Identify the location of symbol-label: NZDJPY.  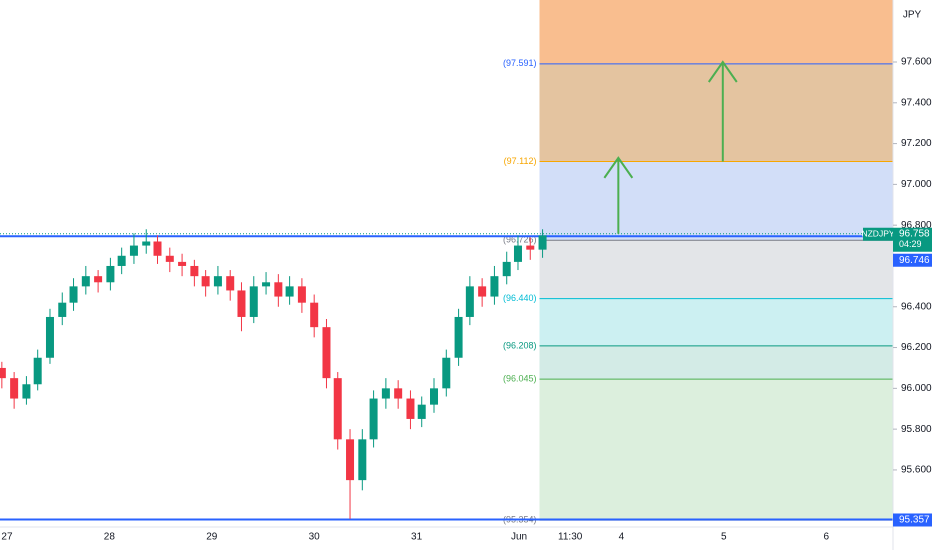
(877, 233).